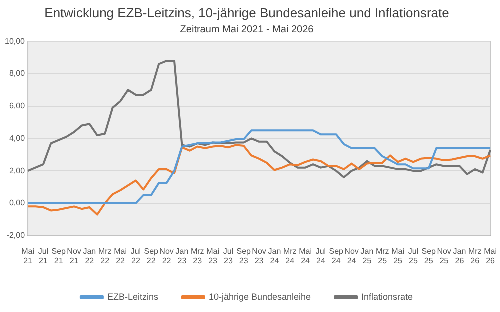 This screenshot has width=500, height=312. What do you see at coordinates (182, 256) in the screenshot?
I see `x-tick-label: Jan 23` at bounding box center [182, 256].